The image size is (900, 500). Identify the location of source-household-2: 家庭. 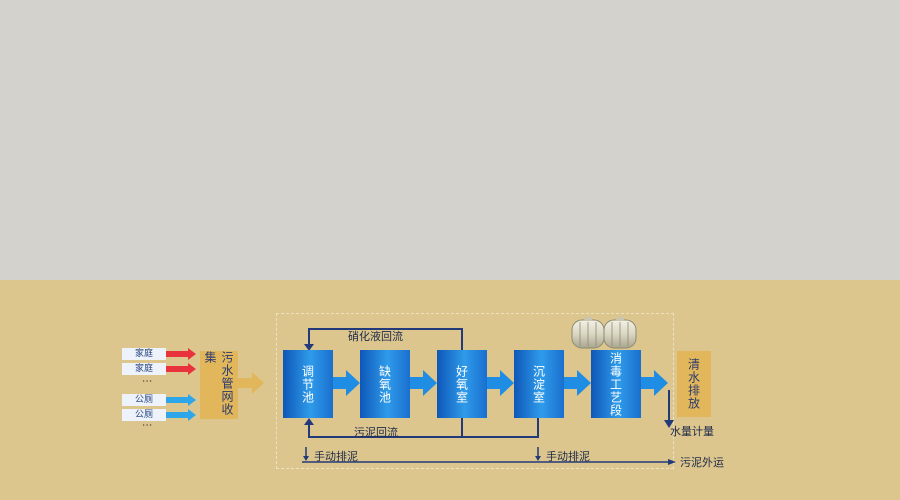
(144, 369).